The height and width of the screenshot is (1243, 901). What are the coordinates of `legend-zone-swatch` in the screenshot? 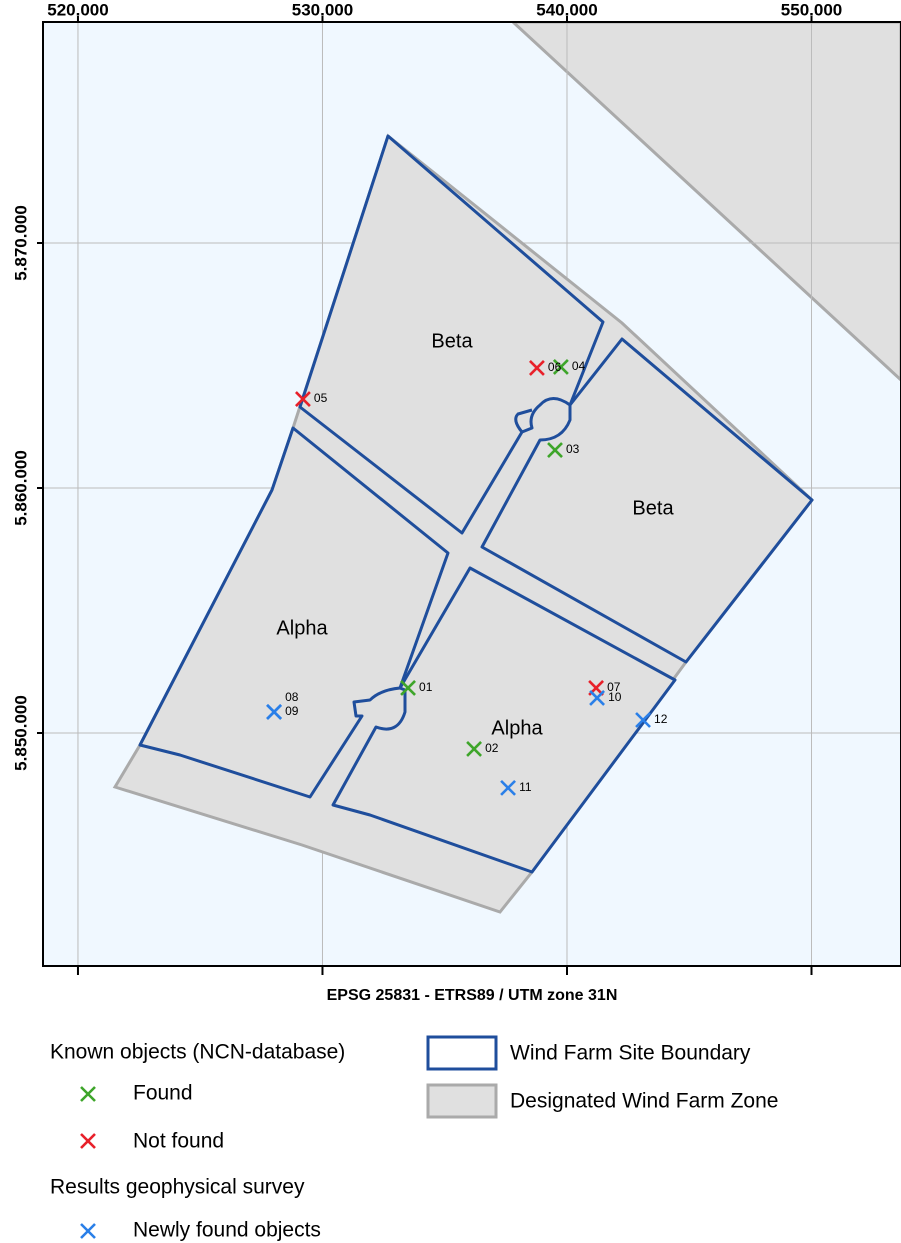 It's located at (462, 1101).